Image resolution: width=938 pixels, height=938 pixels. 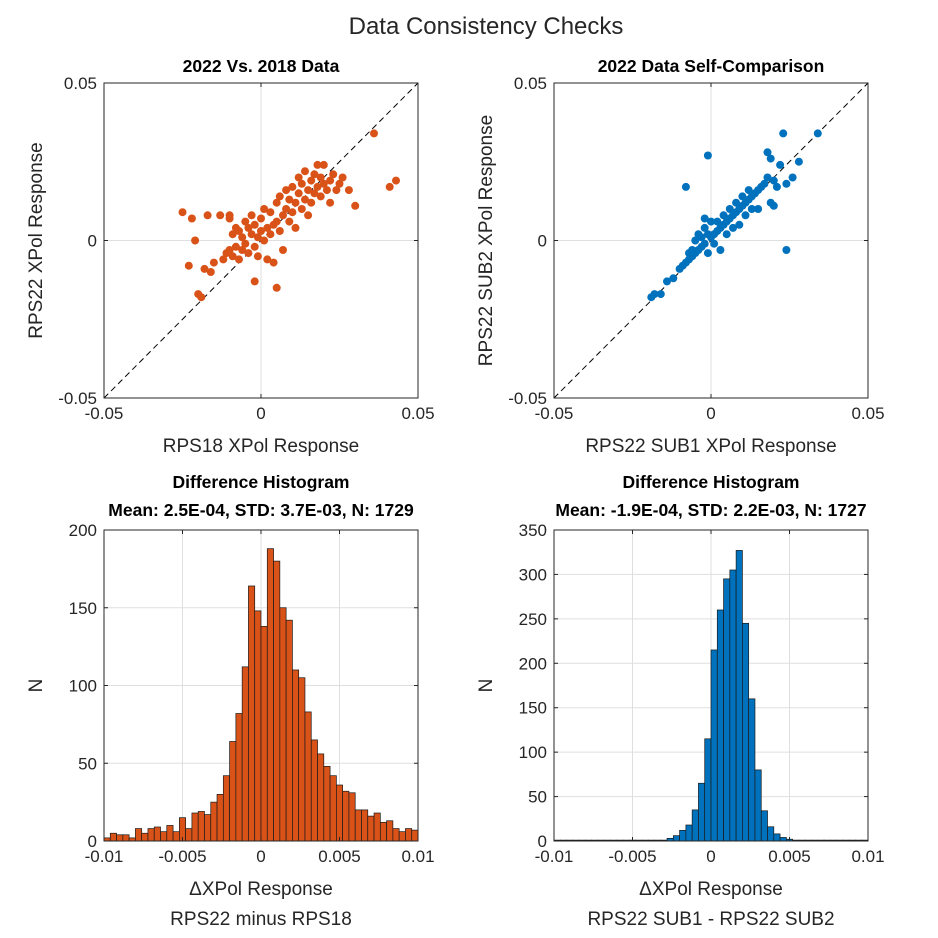 What do you see at coordinates (261, 510) in the screenshot?
I see `chart-subtitle: Mean: 2.5E-04, STD: 3.7E-03, N: 1729` at bounding box center [261, 510].